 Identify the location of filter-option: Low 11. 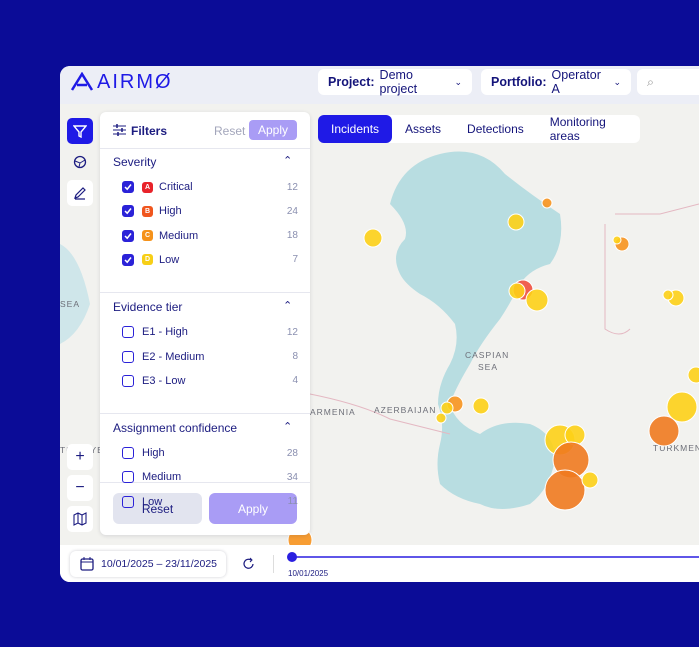
(210, 502).